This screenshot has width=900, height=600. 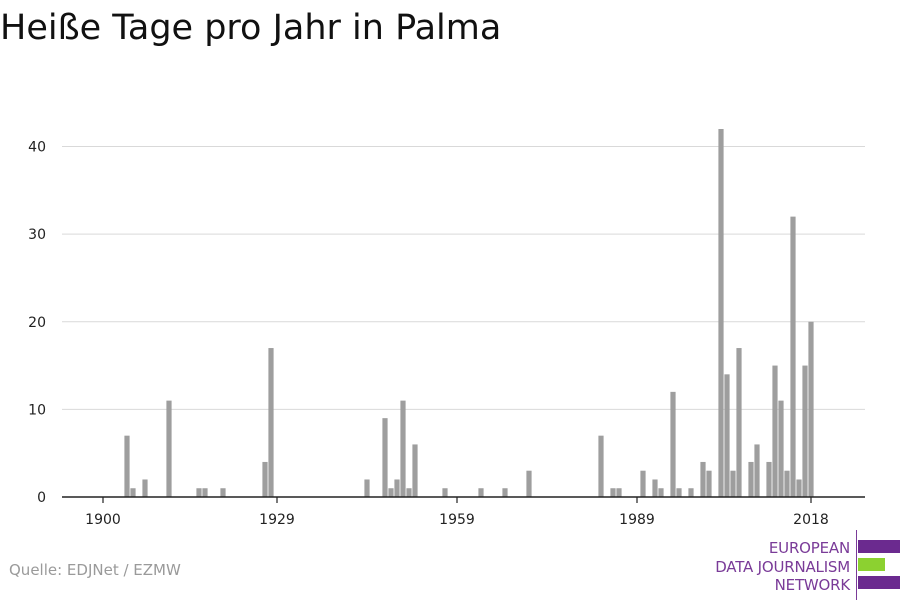 What do you see at coordinates (739, 422) in the screenshot?
I see `bar-2006` at bounding box center [739, 422].